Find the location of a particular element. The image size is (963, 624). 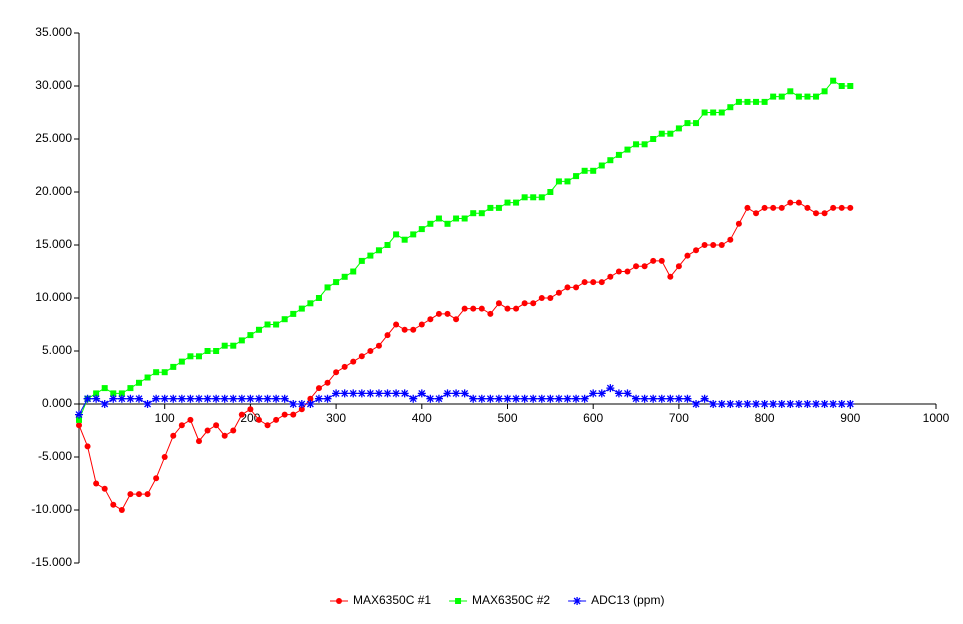

y-tick-label: 5.000 is located at coordinates (57, 350).